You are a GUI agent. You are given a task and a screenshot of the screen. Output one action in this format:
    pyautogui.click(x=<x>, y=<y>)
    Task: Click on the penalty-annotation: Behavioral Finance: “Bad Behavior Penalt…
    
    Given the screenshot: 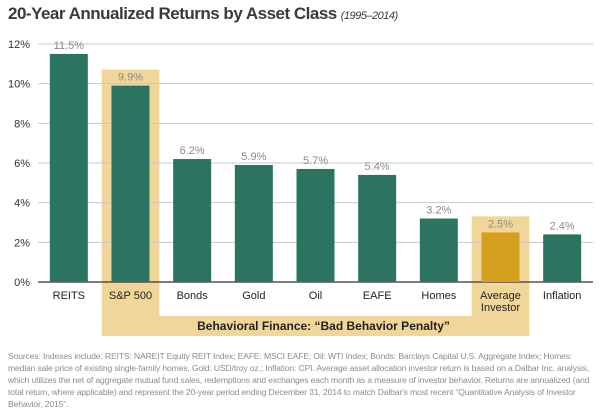 What is the action you would take?
    pyautogui.click(x=323, y=326)
    